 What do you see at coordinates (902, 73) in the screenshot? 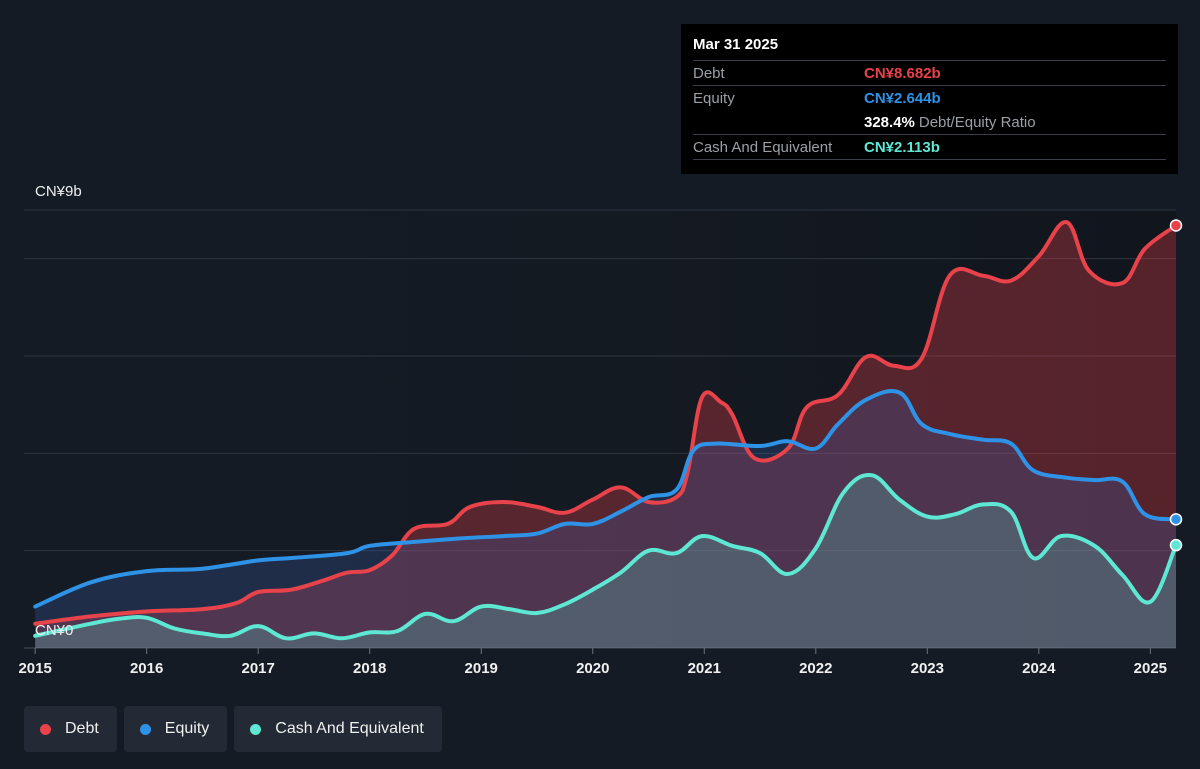
I see `tooltip-debt-value: CN¥8.682b` at bounding box center [902, 73].